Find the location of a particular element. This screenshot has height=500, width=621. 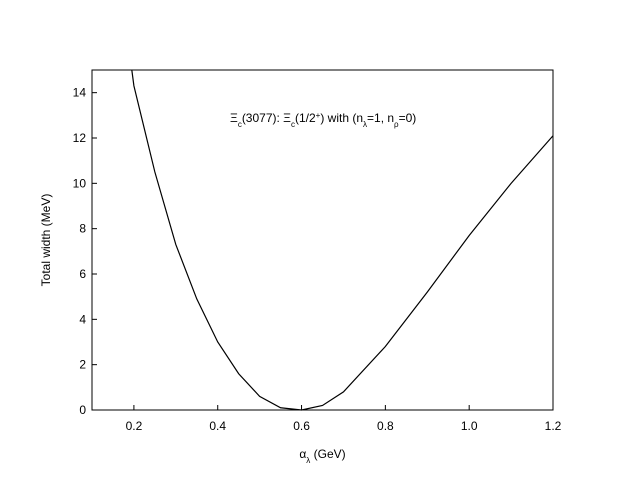

y-tick-label: 12 is located at coordinates (80, 138).